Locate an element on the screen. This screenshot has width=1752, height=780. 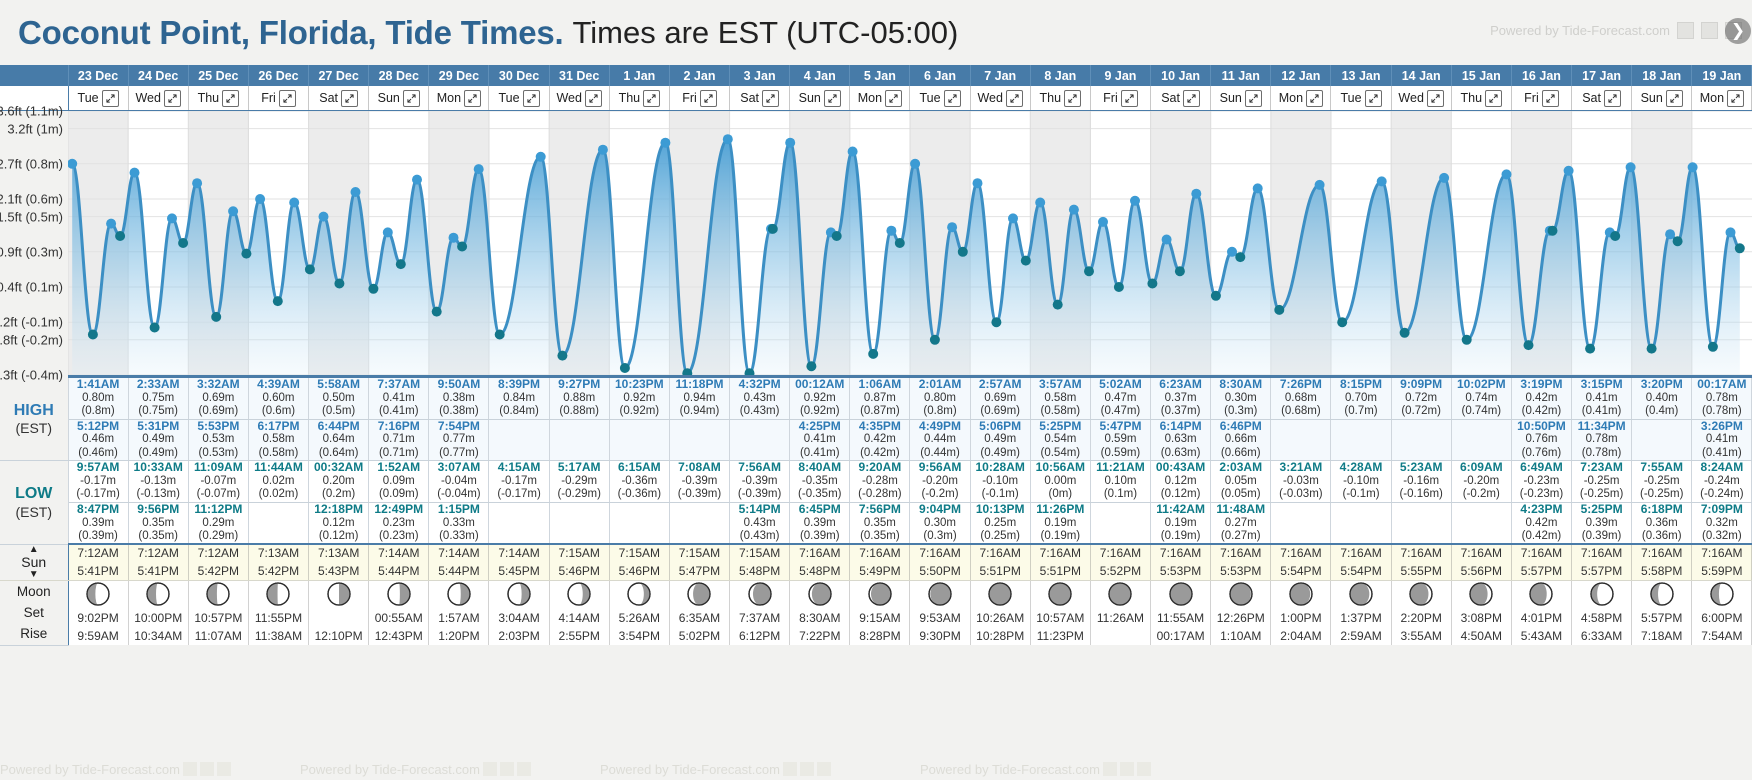
high-tide-cell-8-1: 9:27PM 0.88m (0.88m) is located at coordinates (579, 398).